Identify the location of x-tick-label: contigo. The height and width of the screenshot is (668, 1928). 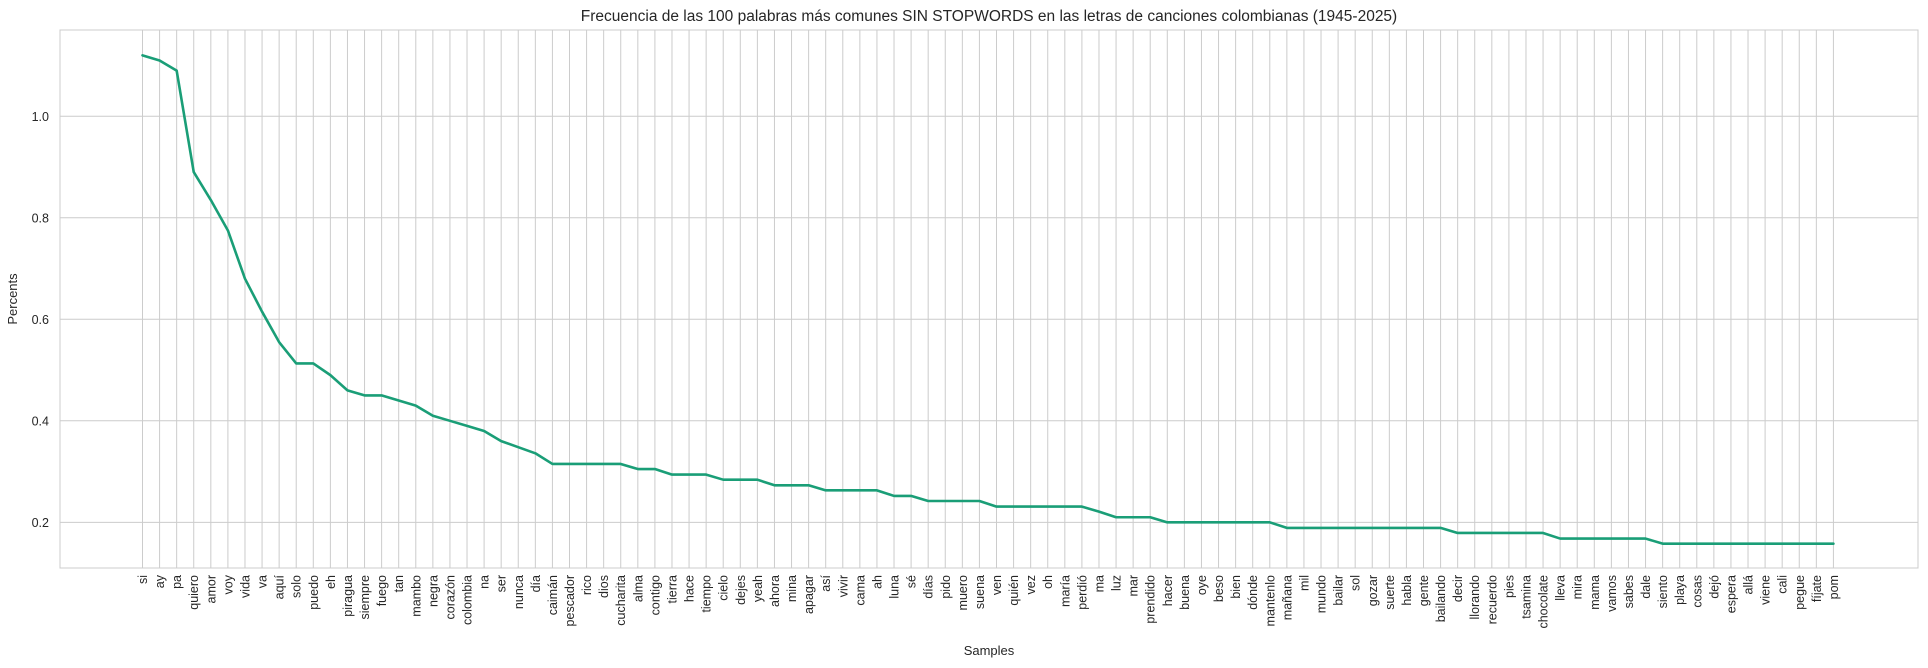
(655, 595).